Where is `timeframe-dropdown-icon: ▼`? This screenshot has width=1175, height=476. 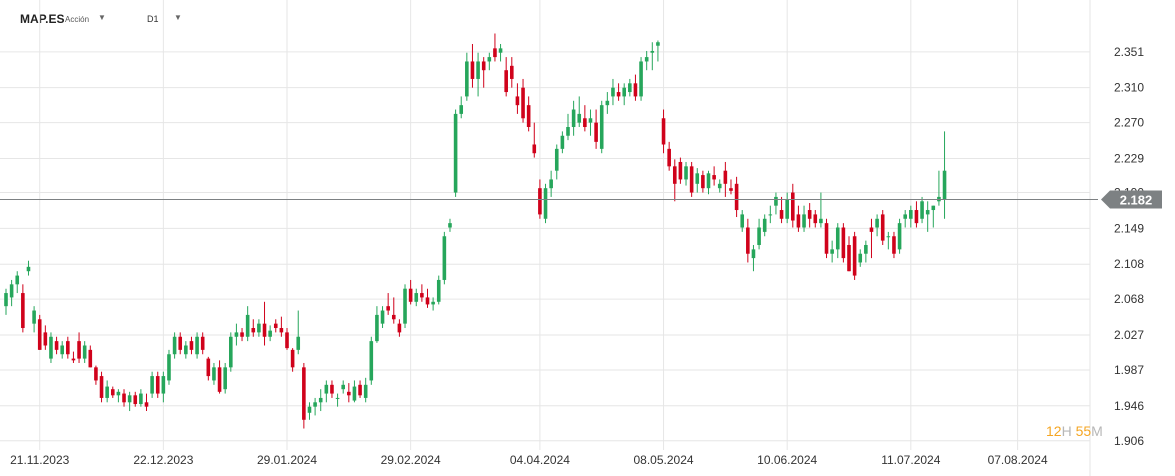 timeframe-dropdown-icon: ▼ is located at coordinates (178, 17).